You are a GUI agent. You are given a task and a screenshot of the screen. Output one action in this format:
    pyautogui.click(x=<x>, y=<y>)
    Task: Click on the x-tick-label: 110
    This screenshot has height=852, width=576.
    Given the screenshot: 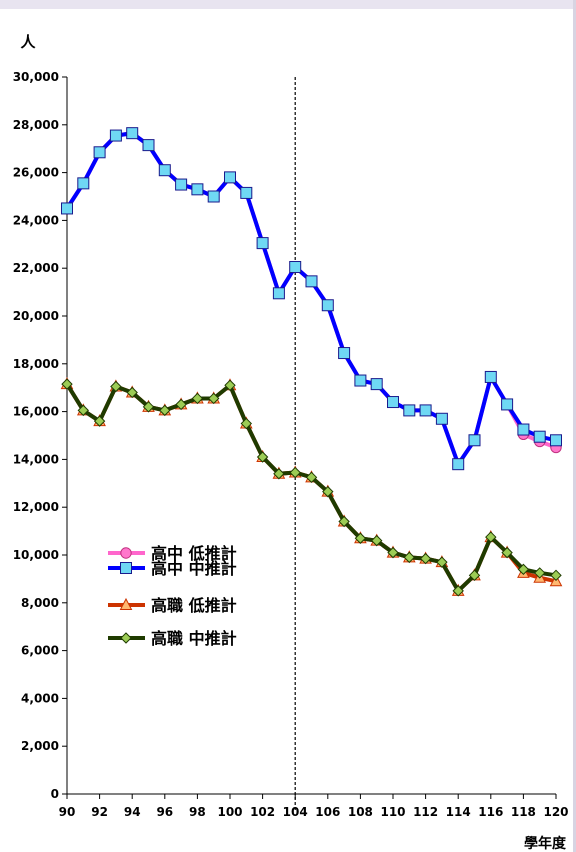 What is the action you would take?
    pyautogui.click(x=392, y=812)
    